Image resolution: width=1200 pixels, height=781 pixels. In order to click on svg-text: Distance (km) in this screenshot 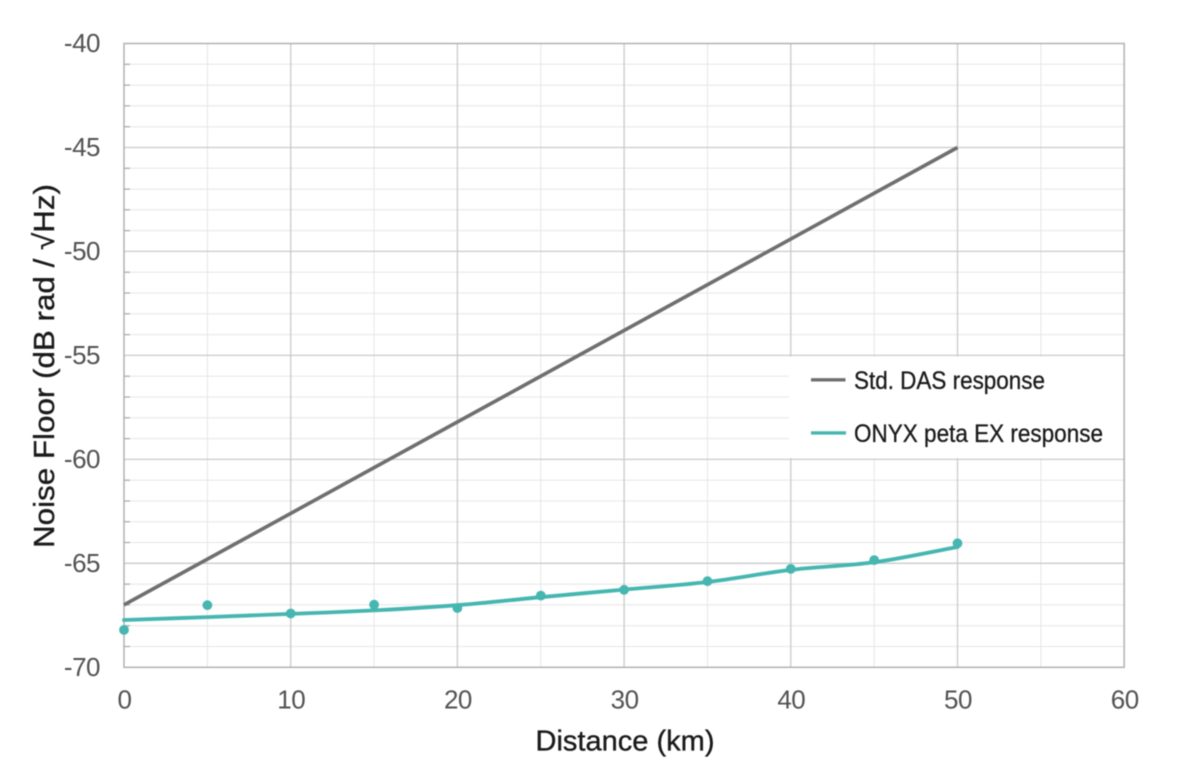, I will do `click(625, 742)`.